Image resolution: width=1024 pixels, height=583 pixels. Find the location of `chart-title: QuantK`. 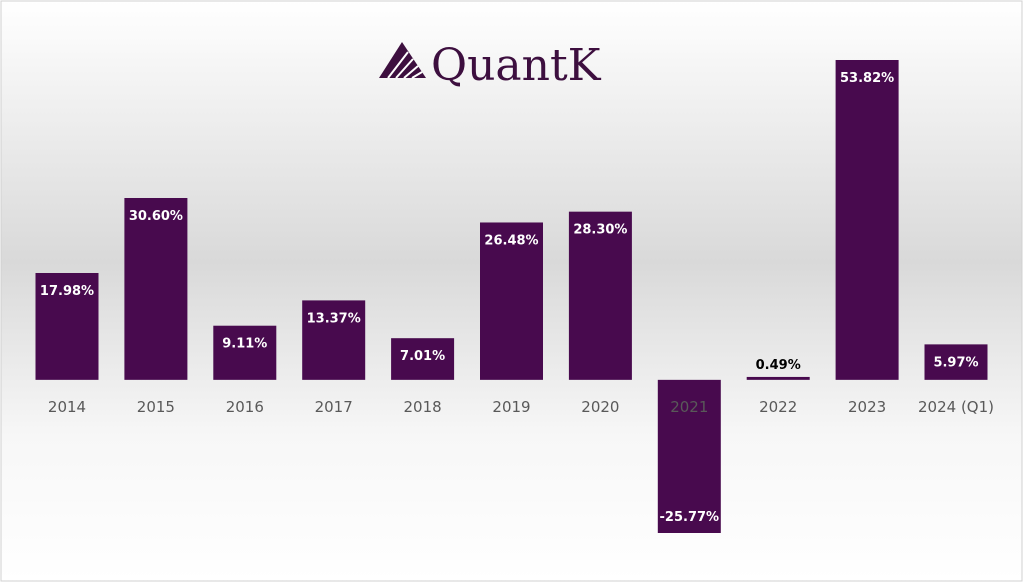

chart-title: QuantK is located at coordinates (516, 65).